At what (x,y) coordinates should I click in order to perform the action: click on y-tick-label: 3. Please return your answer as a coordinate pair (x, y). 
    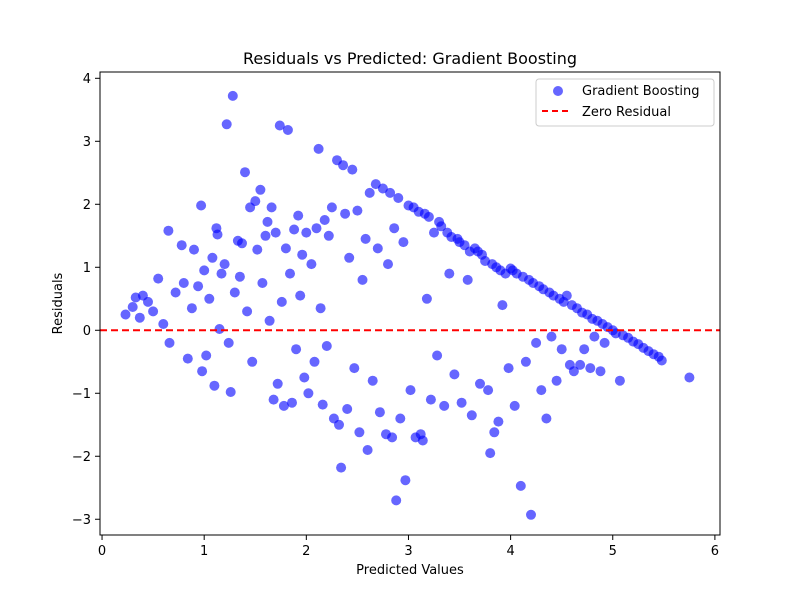
    Looking at the image, I should click on (87, 142).